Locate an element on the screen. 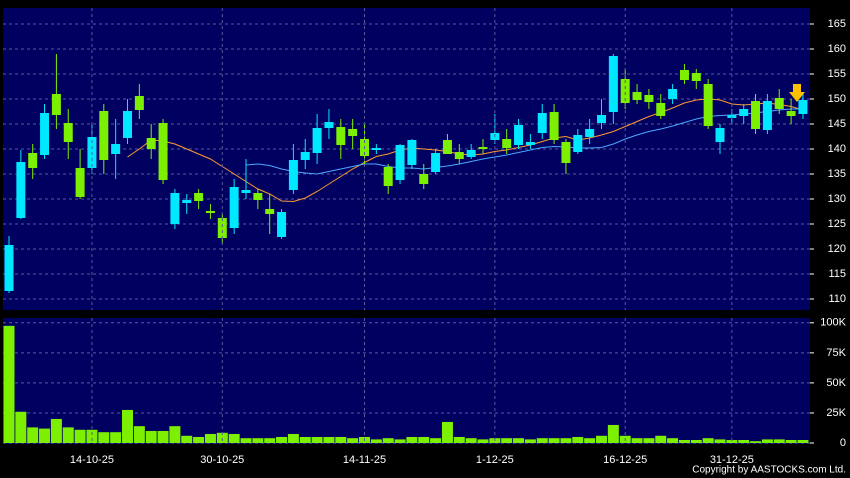 This screenshot has height=478, width=850. y-tick-label: 100K is located at coordinates (833, 323).